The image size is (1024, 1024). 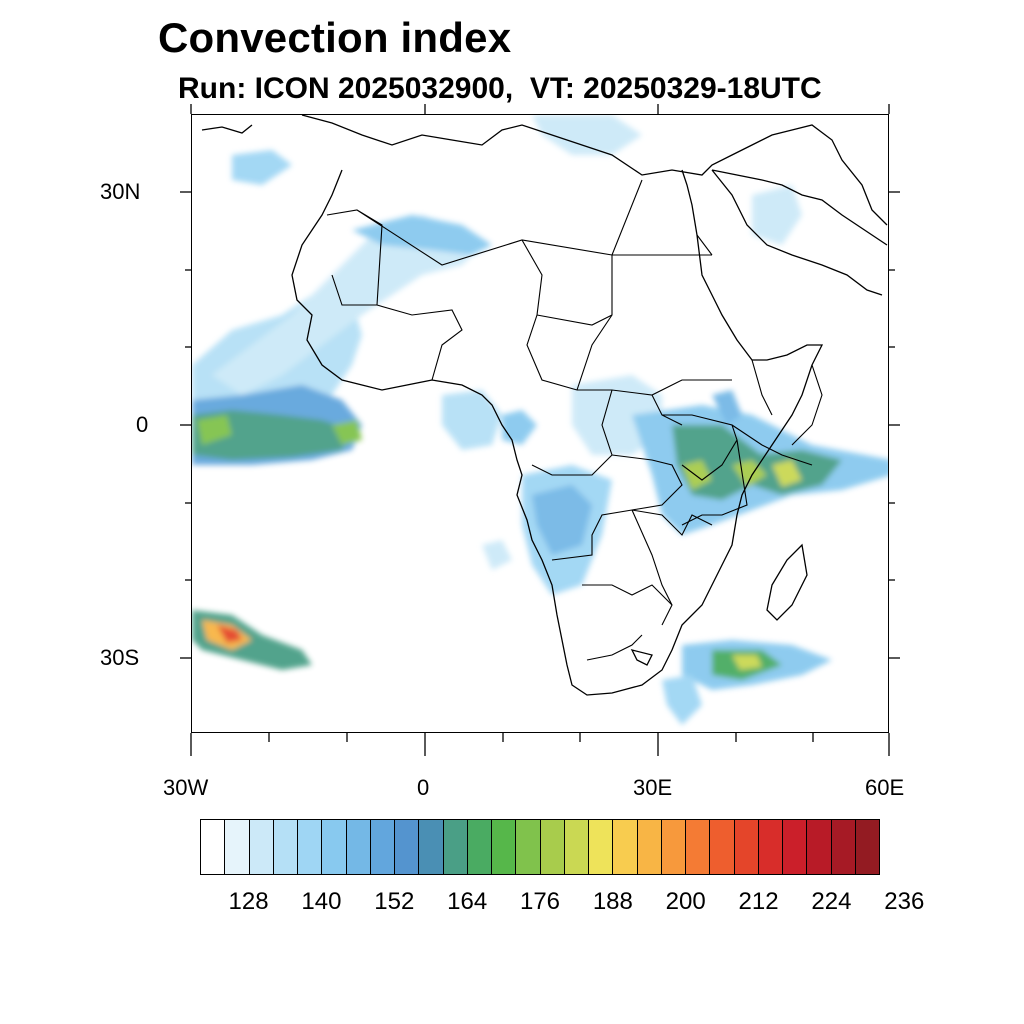 I want to click on lon-label-30w: 30W, so click(x=186, y=787).